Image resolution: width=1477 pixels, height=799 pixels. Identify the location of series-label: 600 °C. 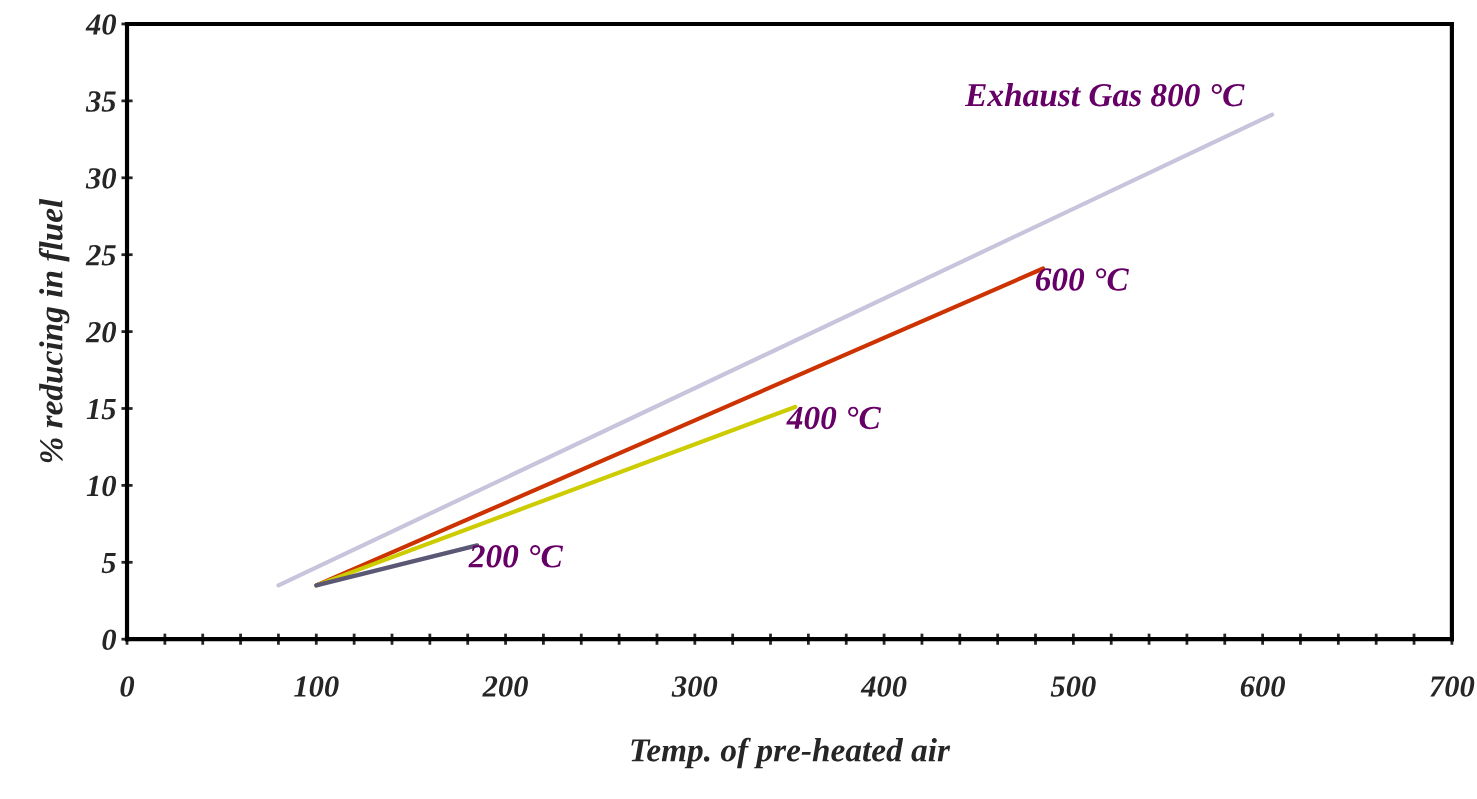
(1082, 279).